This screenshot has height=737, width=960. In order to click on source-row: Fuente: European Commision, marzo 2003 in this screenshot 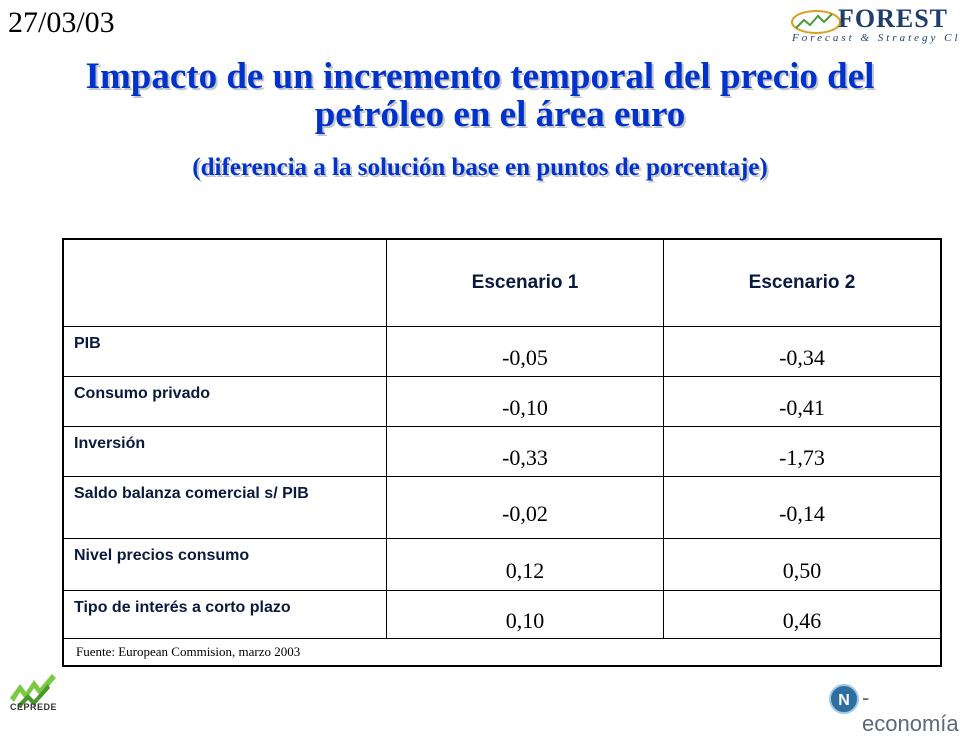, I will do `click(502, 652)`.